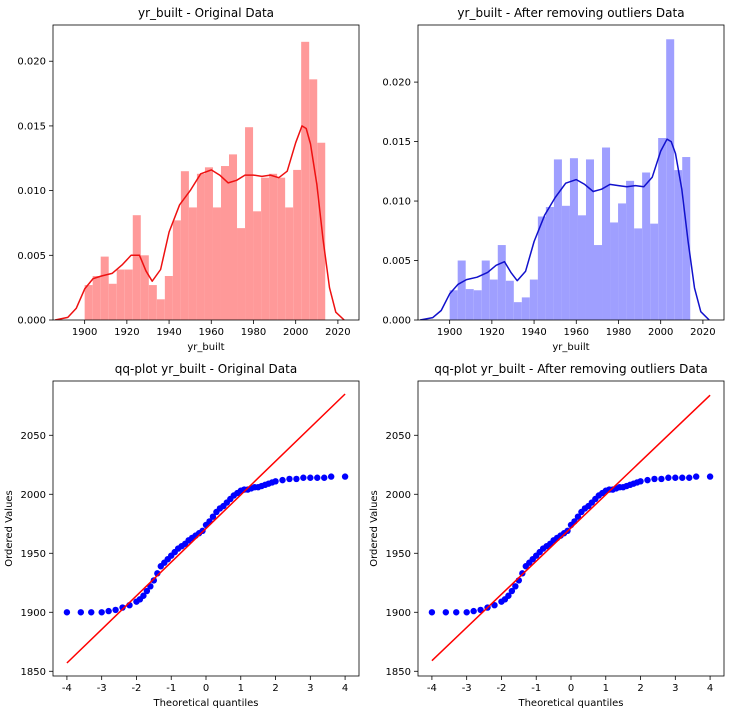  I want to click on y-tick-label: 1900, so click(33, 613).